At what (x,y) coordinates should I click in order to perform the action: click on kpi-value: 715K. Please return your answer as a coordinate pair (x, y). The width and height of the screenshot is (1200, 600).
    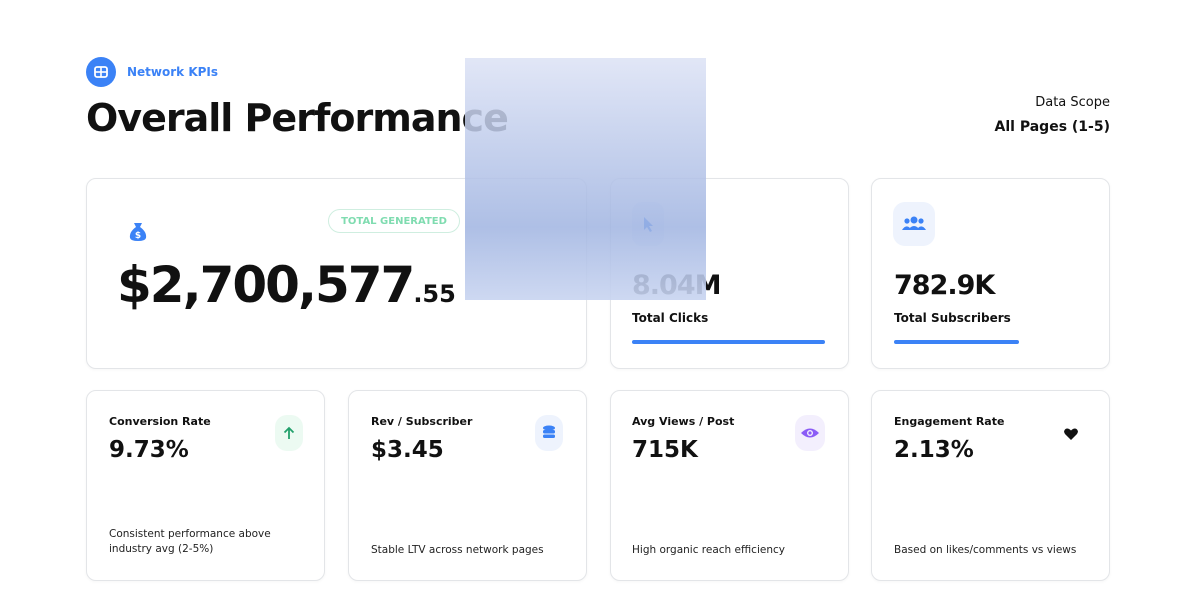
    Looking at the image, I should click on (665, 450).